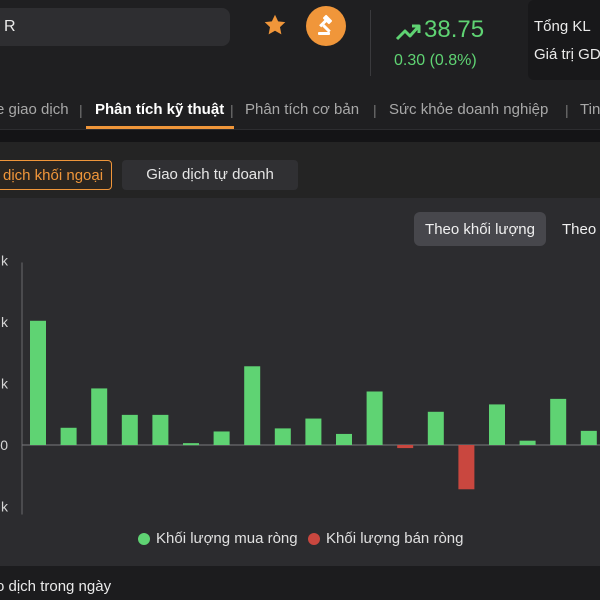 The image size is (600, 600). What do you see at coordinates (395, 538) in the screenshot?
I see `legend-sell-label: Khối lượng bán ròng` at bounding box center [395, 538].